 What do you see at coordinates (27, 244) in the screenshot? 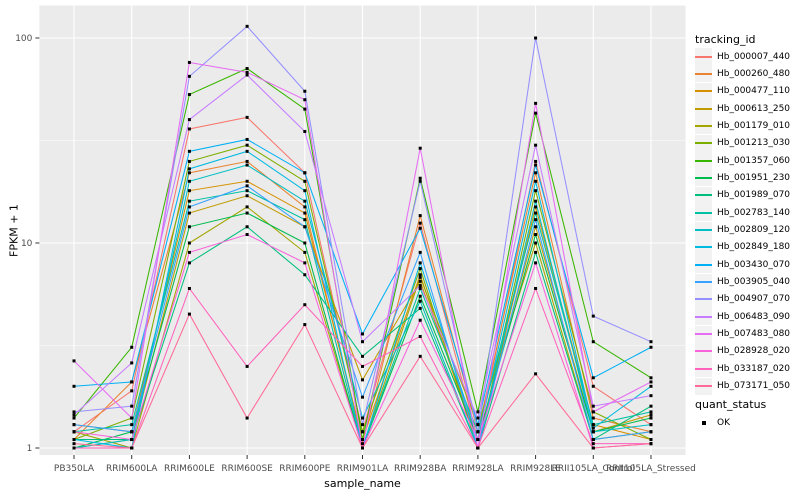
I see `y-tick-label: 10` at bounding box center [27, 244].